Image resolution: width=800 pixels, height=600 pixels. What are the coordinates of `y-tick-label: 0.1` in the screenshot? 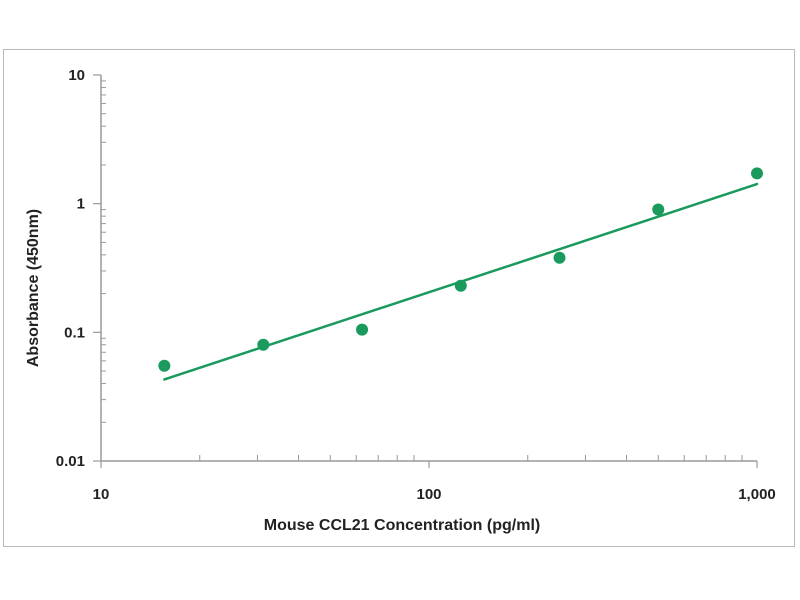 It's located at (74, 332).